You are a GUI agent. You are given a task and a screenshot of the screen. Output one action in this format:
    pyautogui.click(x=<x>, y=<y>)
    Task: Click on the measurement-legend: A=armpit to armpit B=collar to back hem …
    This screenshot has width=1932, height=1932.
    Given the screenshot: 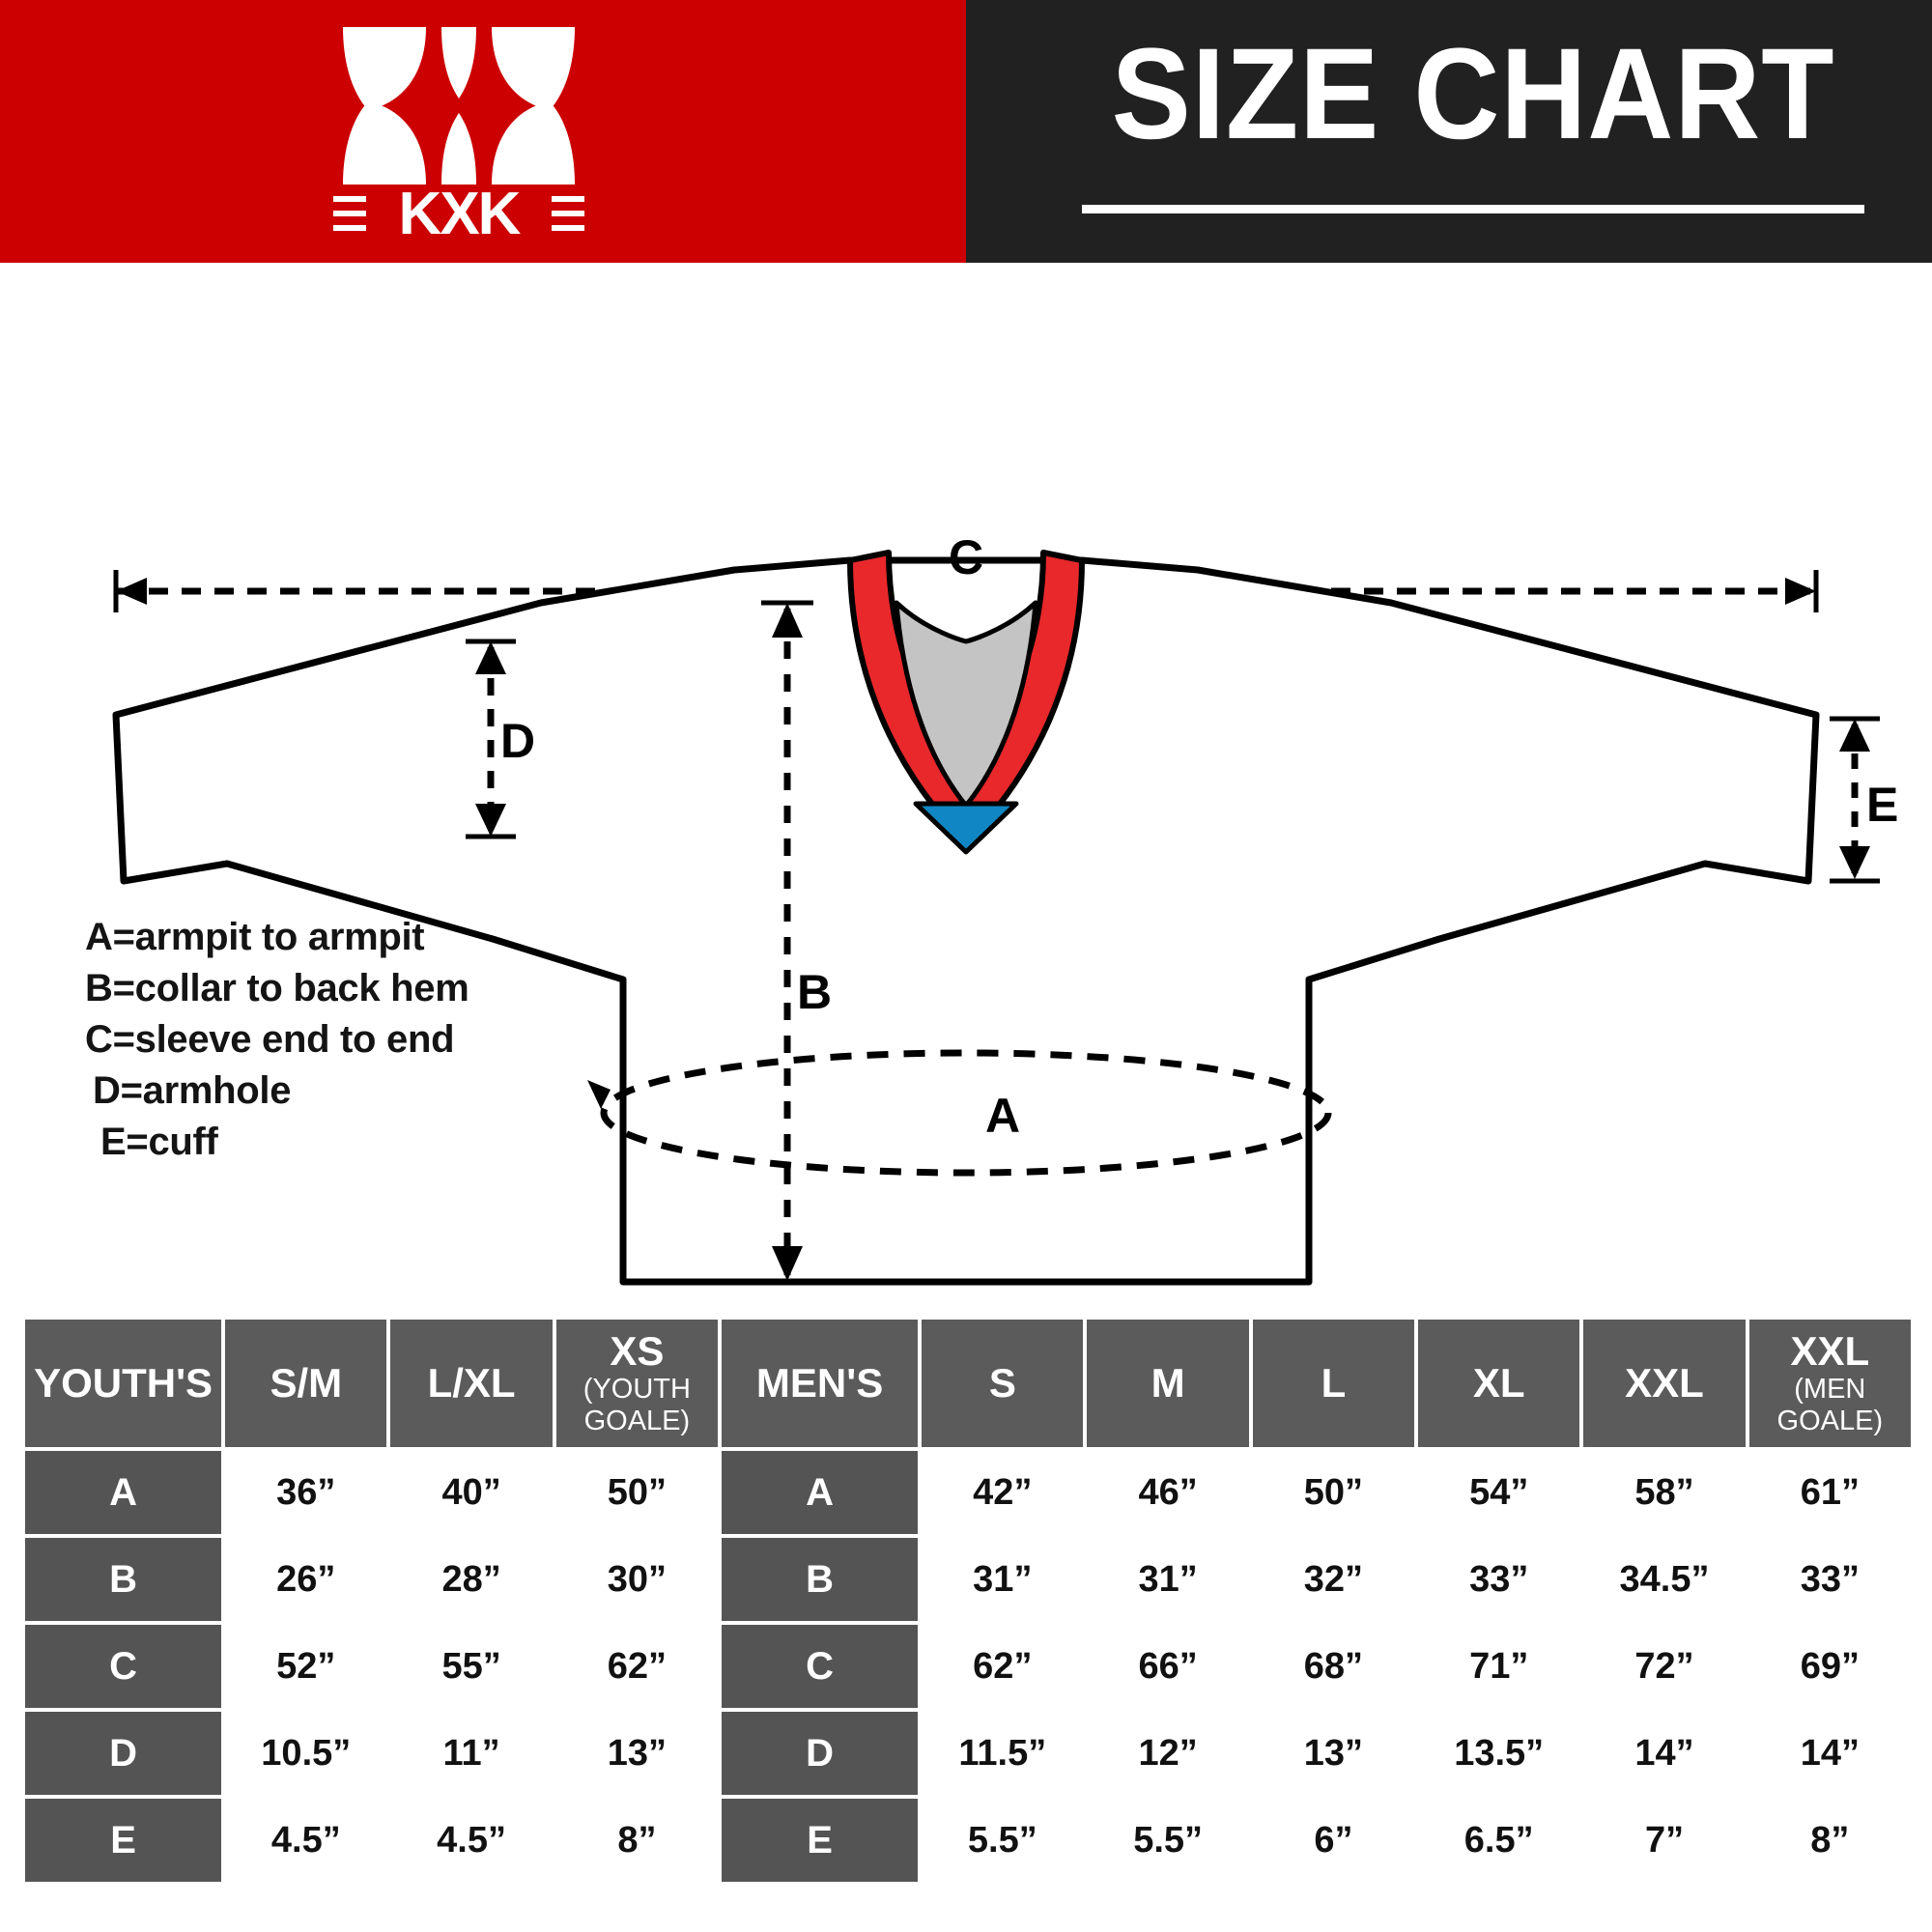 What is the action you would take?
    pyautogui.click(x=336, y=1040)
    